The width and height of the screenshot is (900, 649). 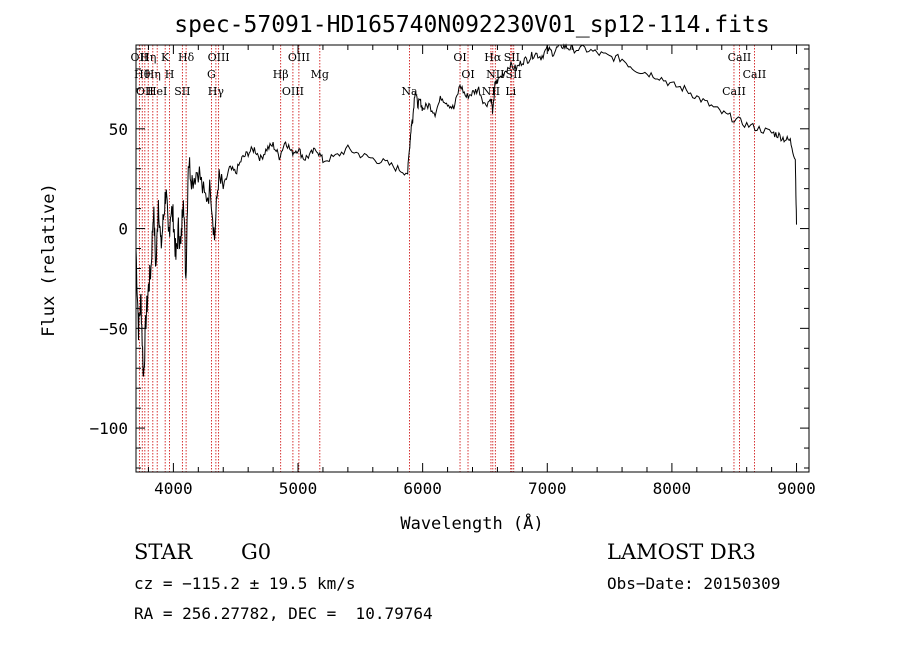 What do you see at coordinates (118, 129) in the screenshot?
I see `y-tick-label: 50` at bounding box center [118, 129].